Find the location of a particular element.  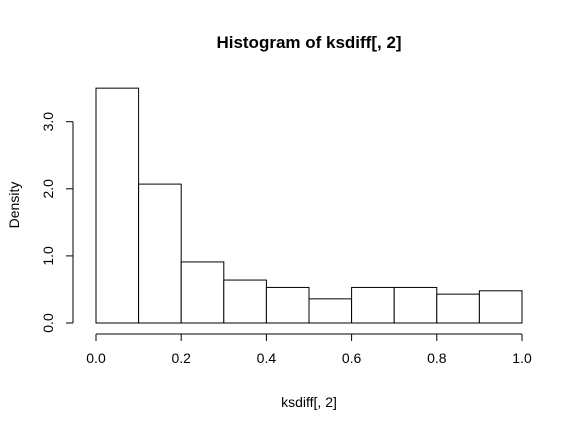

x-axis-label: ksdiff[, 2] is located at coordinates (309, 402).